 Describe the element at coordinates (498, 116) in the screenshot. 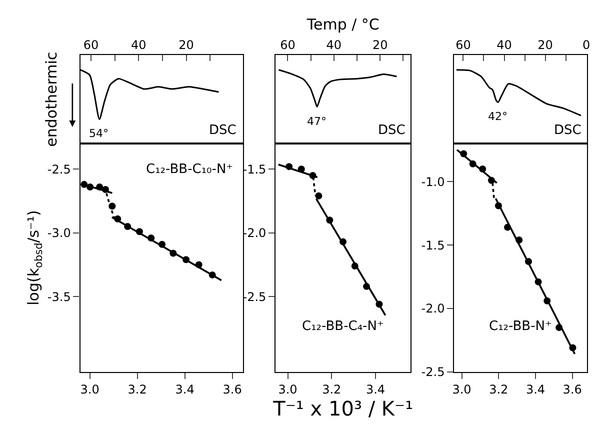

I see `annotation: 42°` at that location.